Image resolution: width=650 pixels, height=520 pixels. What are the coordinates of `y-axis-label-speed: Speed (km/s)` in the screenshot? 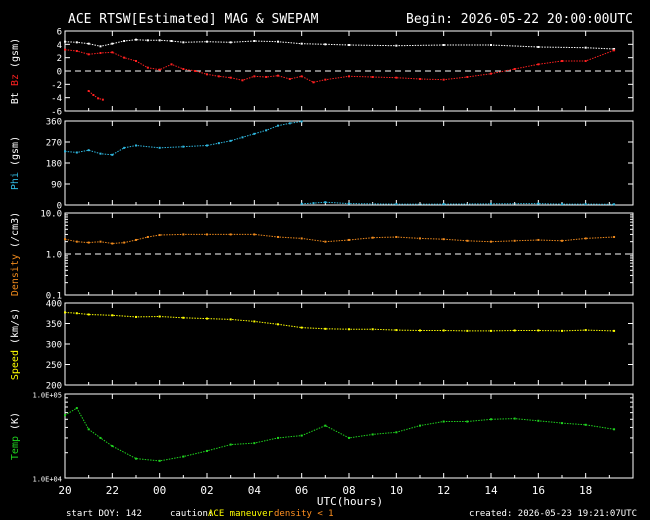 It's located at (15, 344).